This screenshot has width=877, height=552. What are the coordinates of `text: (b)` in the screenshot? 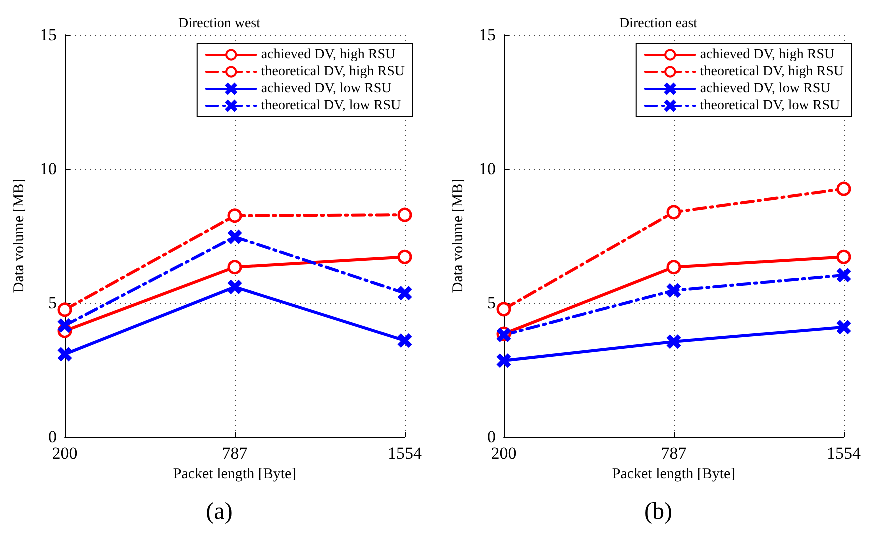 It's located at (658, 512).